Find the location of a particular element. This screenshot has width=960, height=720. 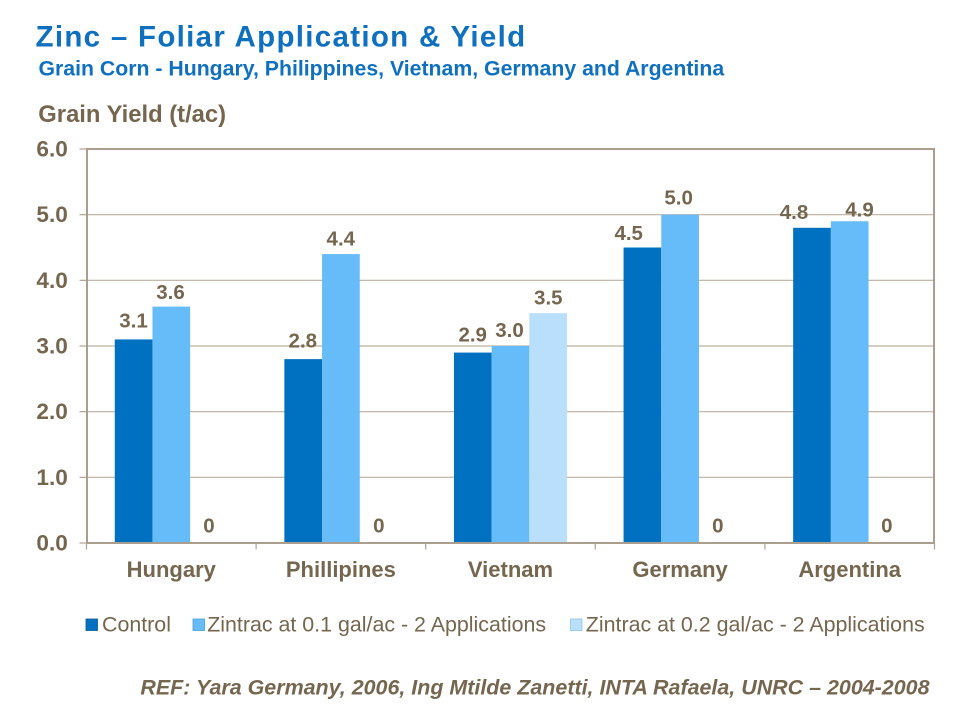

svg-text: 0.0 is located at coordinates (51, 543).